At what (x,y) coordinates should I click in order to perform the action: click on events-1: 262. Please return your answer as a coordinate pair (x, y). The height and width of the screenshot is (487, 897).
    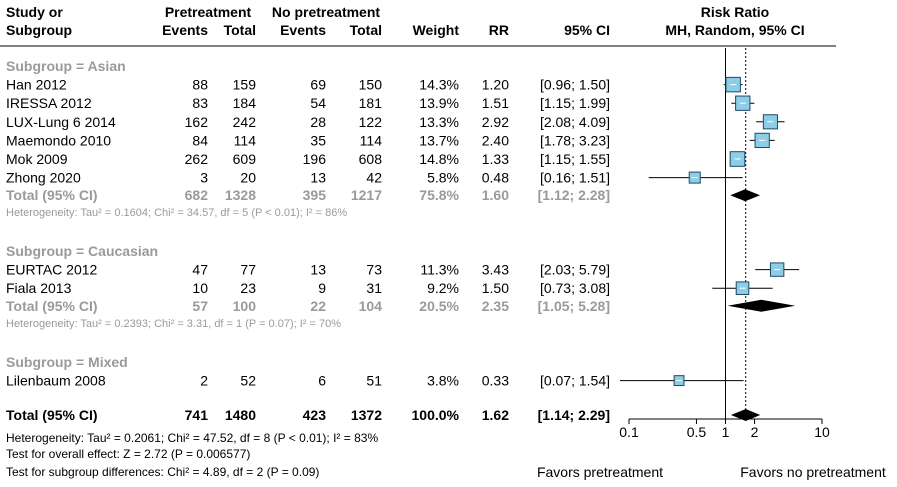
    Looking at the image, I should click on (197, 159).